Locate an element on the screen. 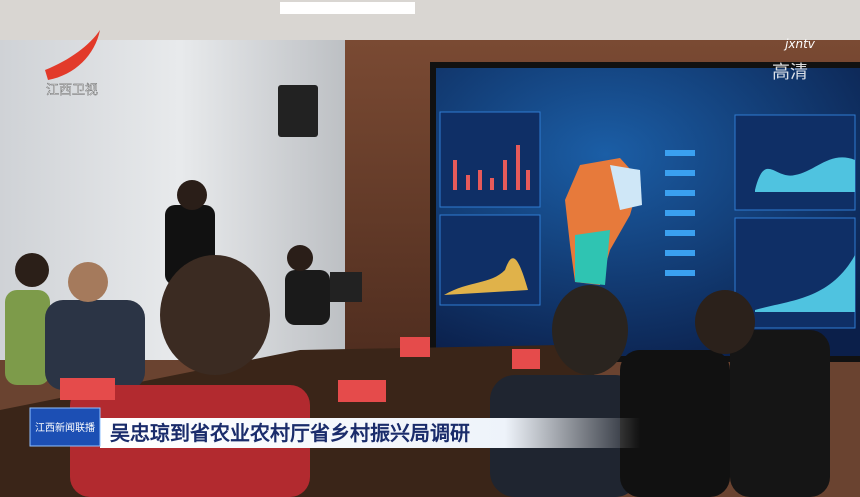  caption-text: 吴忠琼到省农业农村厅省乡村振兴局调研 is located at coordinates (290, 433).